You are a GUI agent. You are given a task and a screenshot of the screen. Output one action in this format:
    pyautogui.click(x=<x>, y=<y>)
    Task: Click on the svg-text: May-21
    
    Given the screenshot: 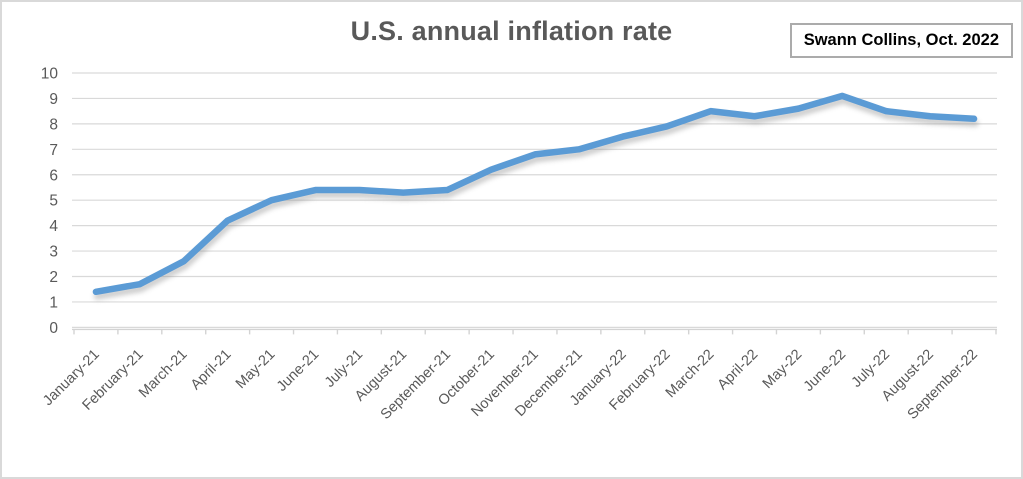 What is the action you would take?
    pyautogui.click(x=256, y=370)
    